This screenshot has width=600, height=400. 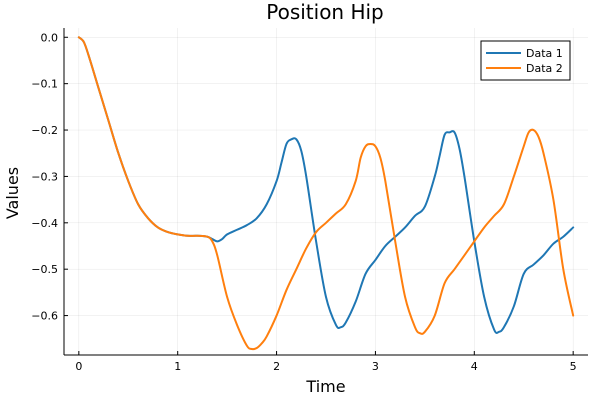 I want to click on y-tick-label: −0.2, so click(x=44, y=130).